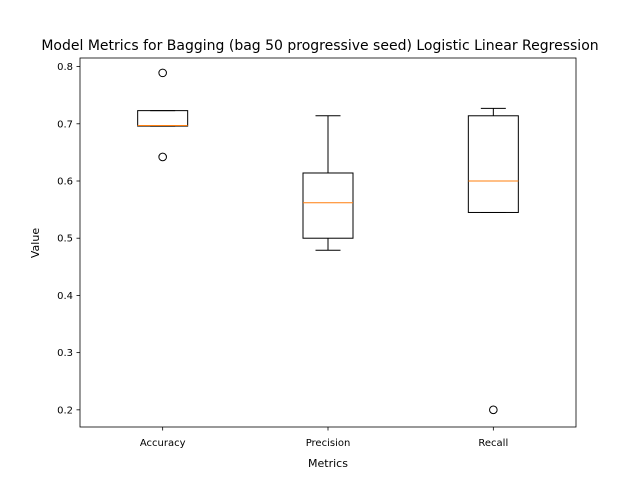 Image resolution: width=640 pixels, height=480 pixels. What do you see at coordinates (65, 410) in the screenshot?
I see `y-tick-label: 0.2` at bounding box center [65, 410].